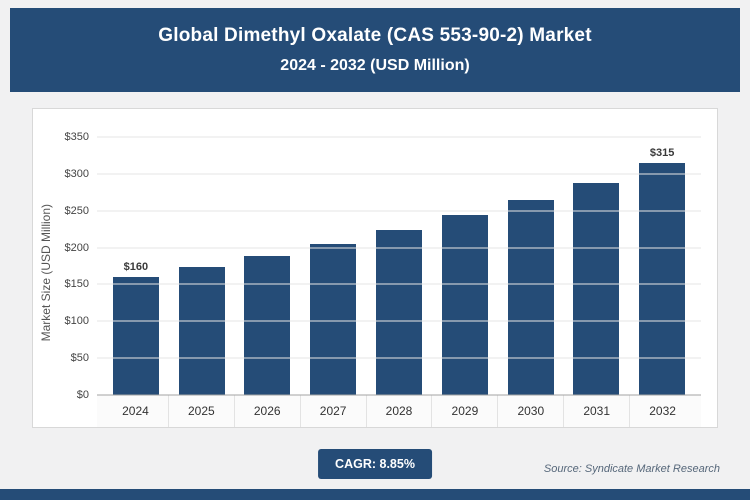  What do you see at coordinates (76, 173) in the screenshot?
I see `y-tick-label: $300` at bounding box center [76, 173].